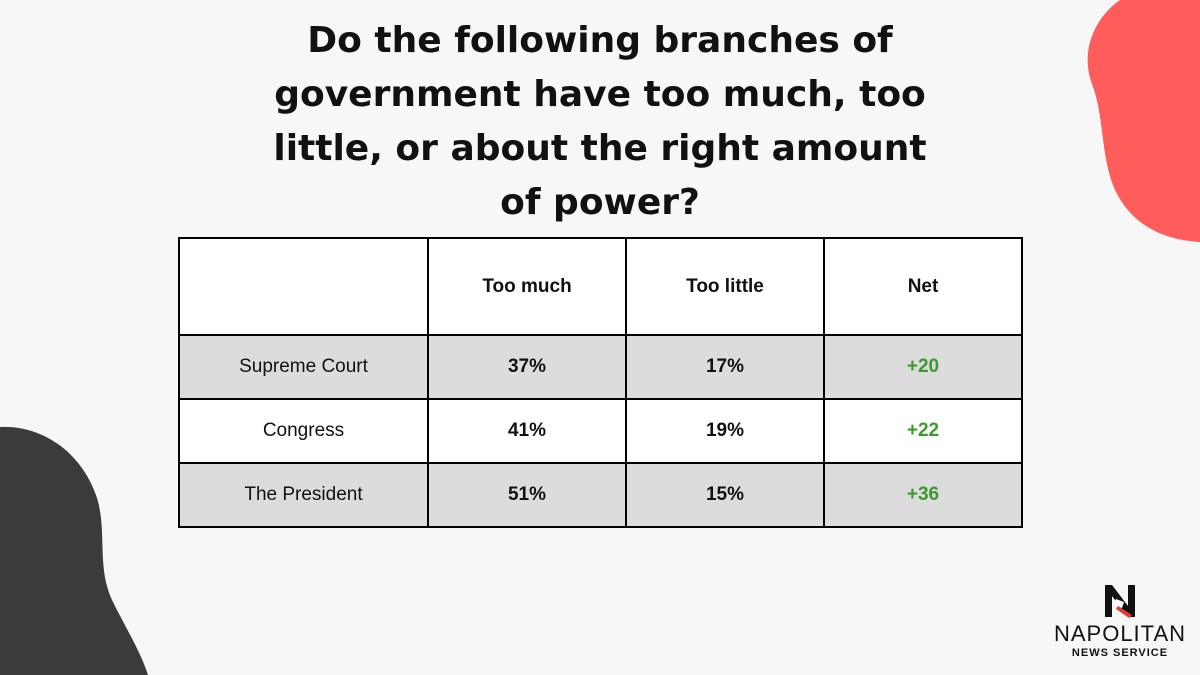 This screenshot has width=1200, height=675. Describe the element at coordinates (1120, 633) in the screenshot. I see `logo-name: NAPOLITAN` at that location.